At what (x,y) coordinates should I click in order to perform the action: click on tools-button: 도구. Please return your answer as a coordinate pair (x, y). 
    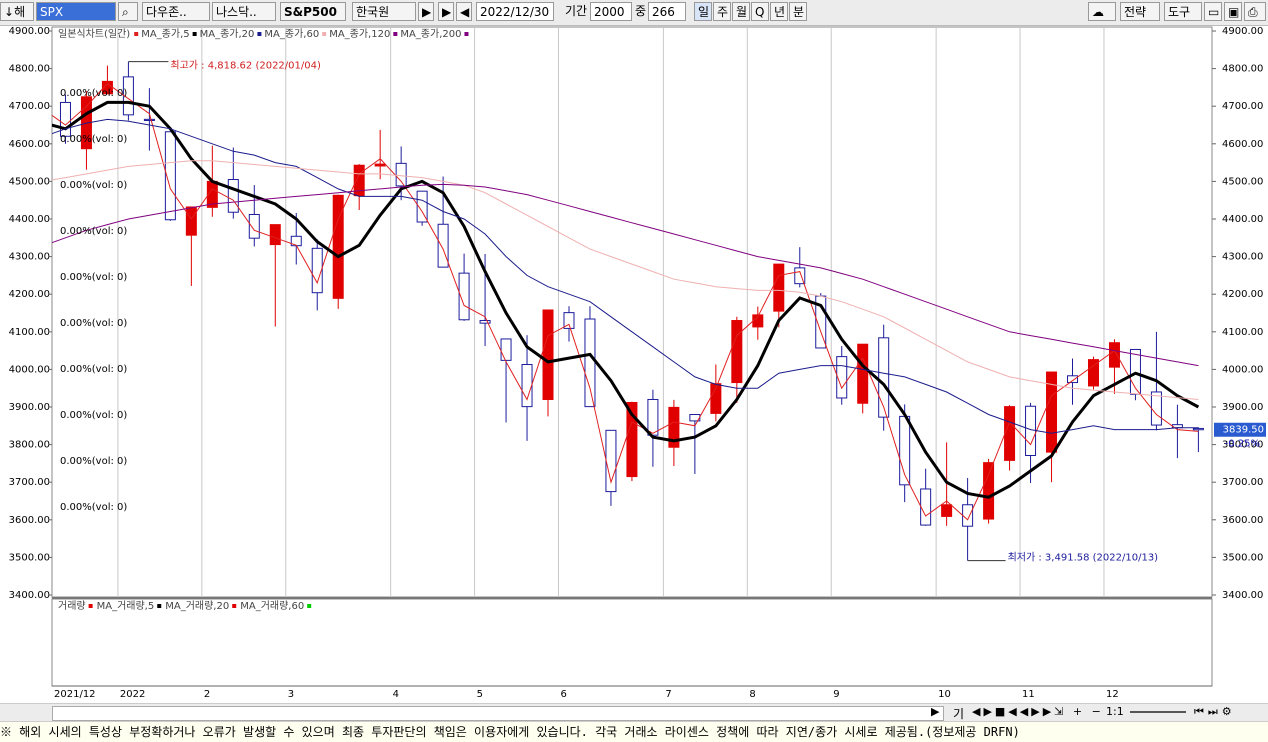
    Looking at the image, I should click on (1183, 11).